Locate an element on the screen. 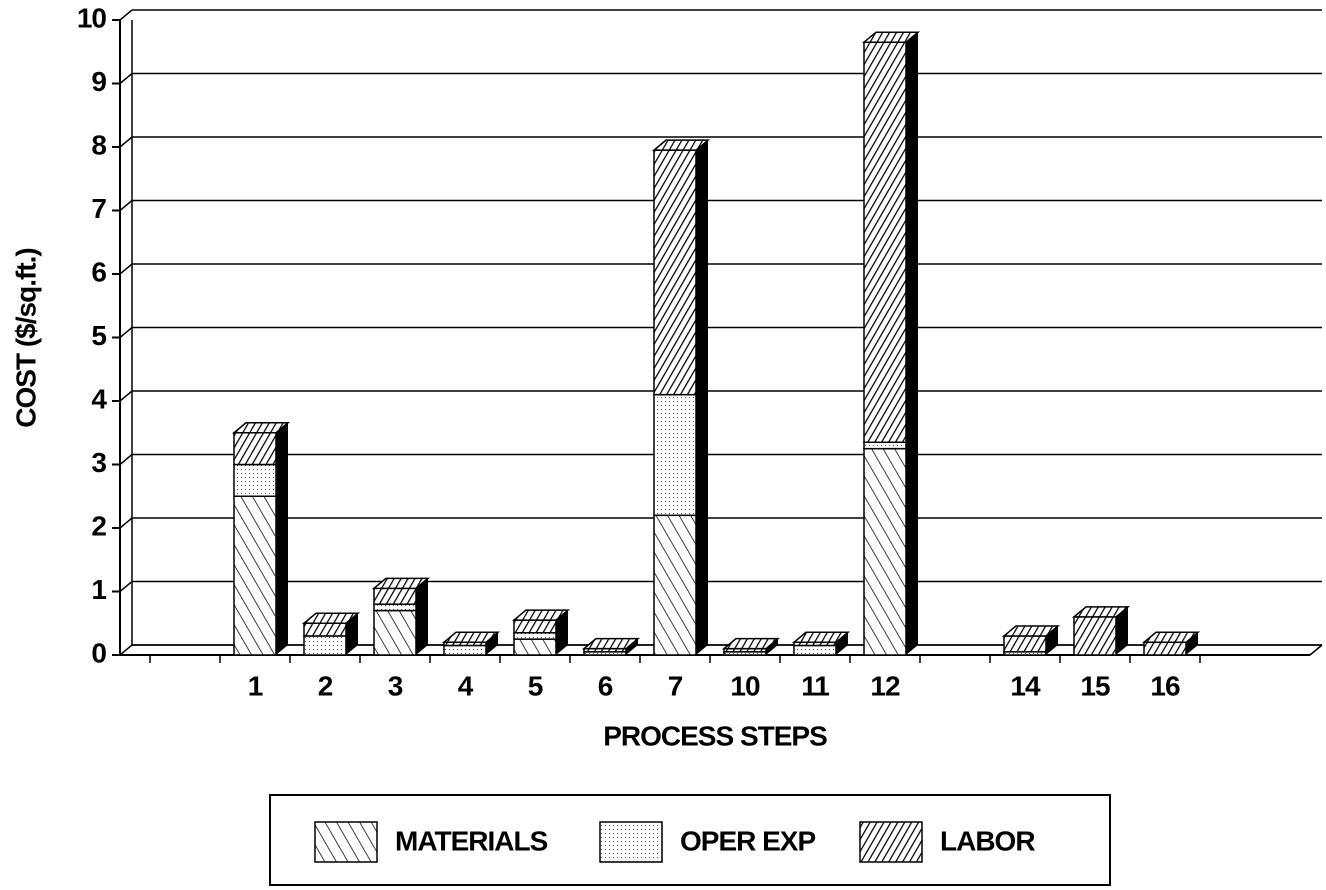 The width and height of the screenshot is (1326, 890). x-tick-label: 11 is located at coordinates (815, 685).